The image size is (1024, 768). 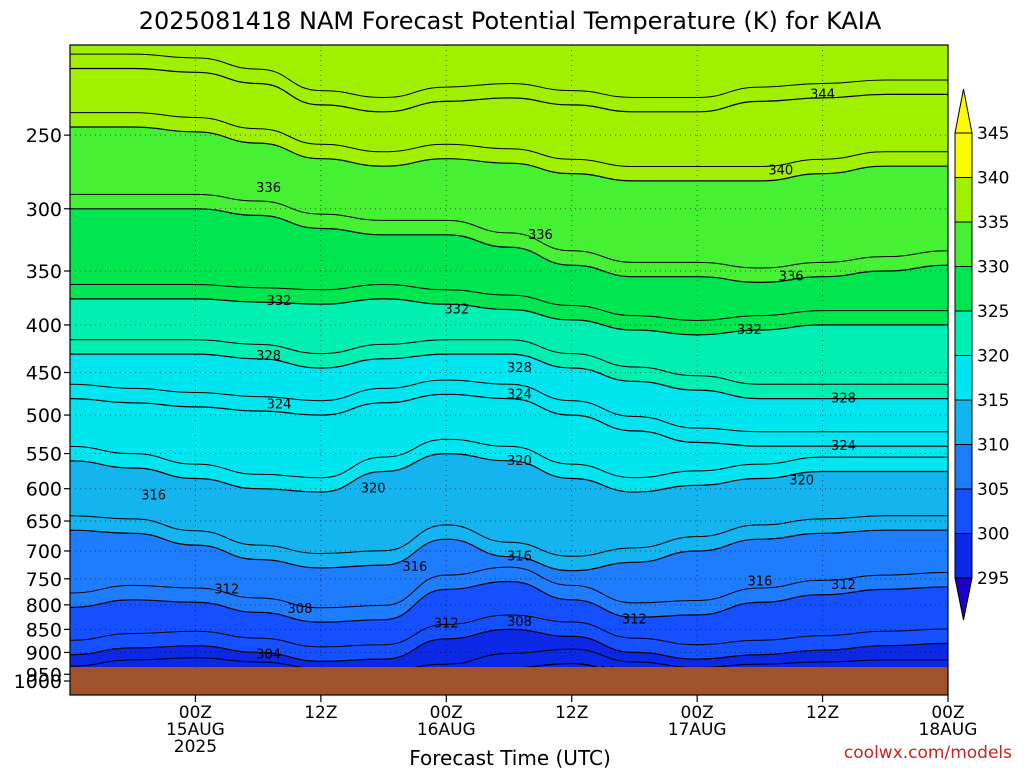 What do you see at coordinates (993, 312) in the screenshot?
I see `colorbar-label: 325` at bounding box center [993, 312].